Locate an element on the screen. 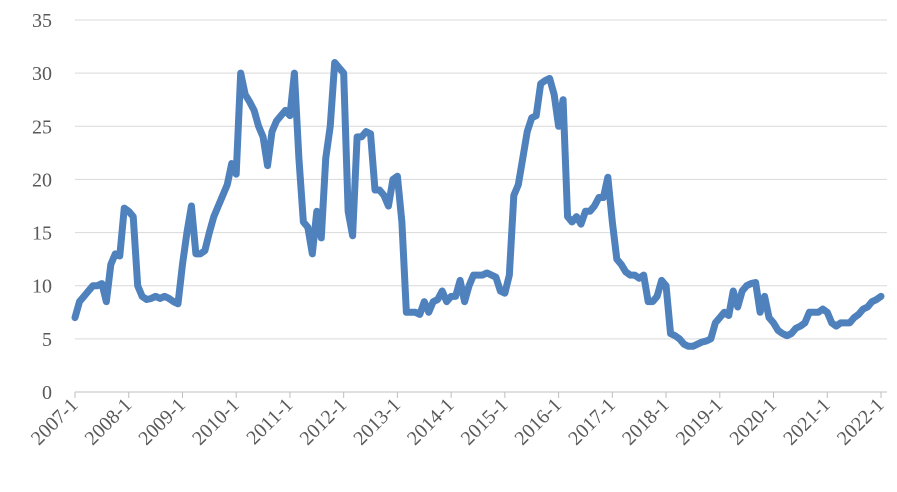  x-tick-label: 2011-1 is located at coordinates (269, 421).